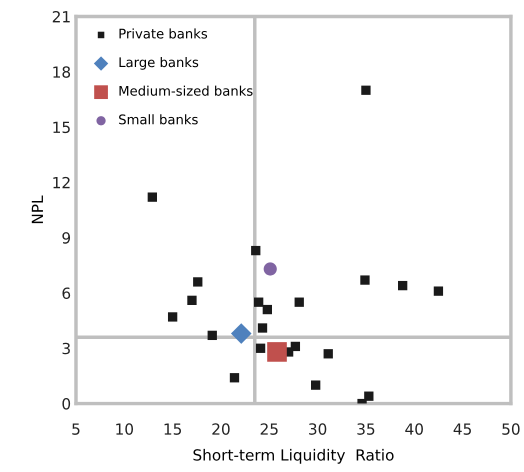 The height and width of the screenshot is (472, 524). I want to click on y-tick-label: 6, so click(66, 293).